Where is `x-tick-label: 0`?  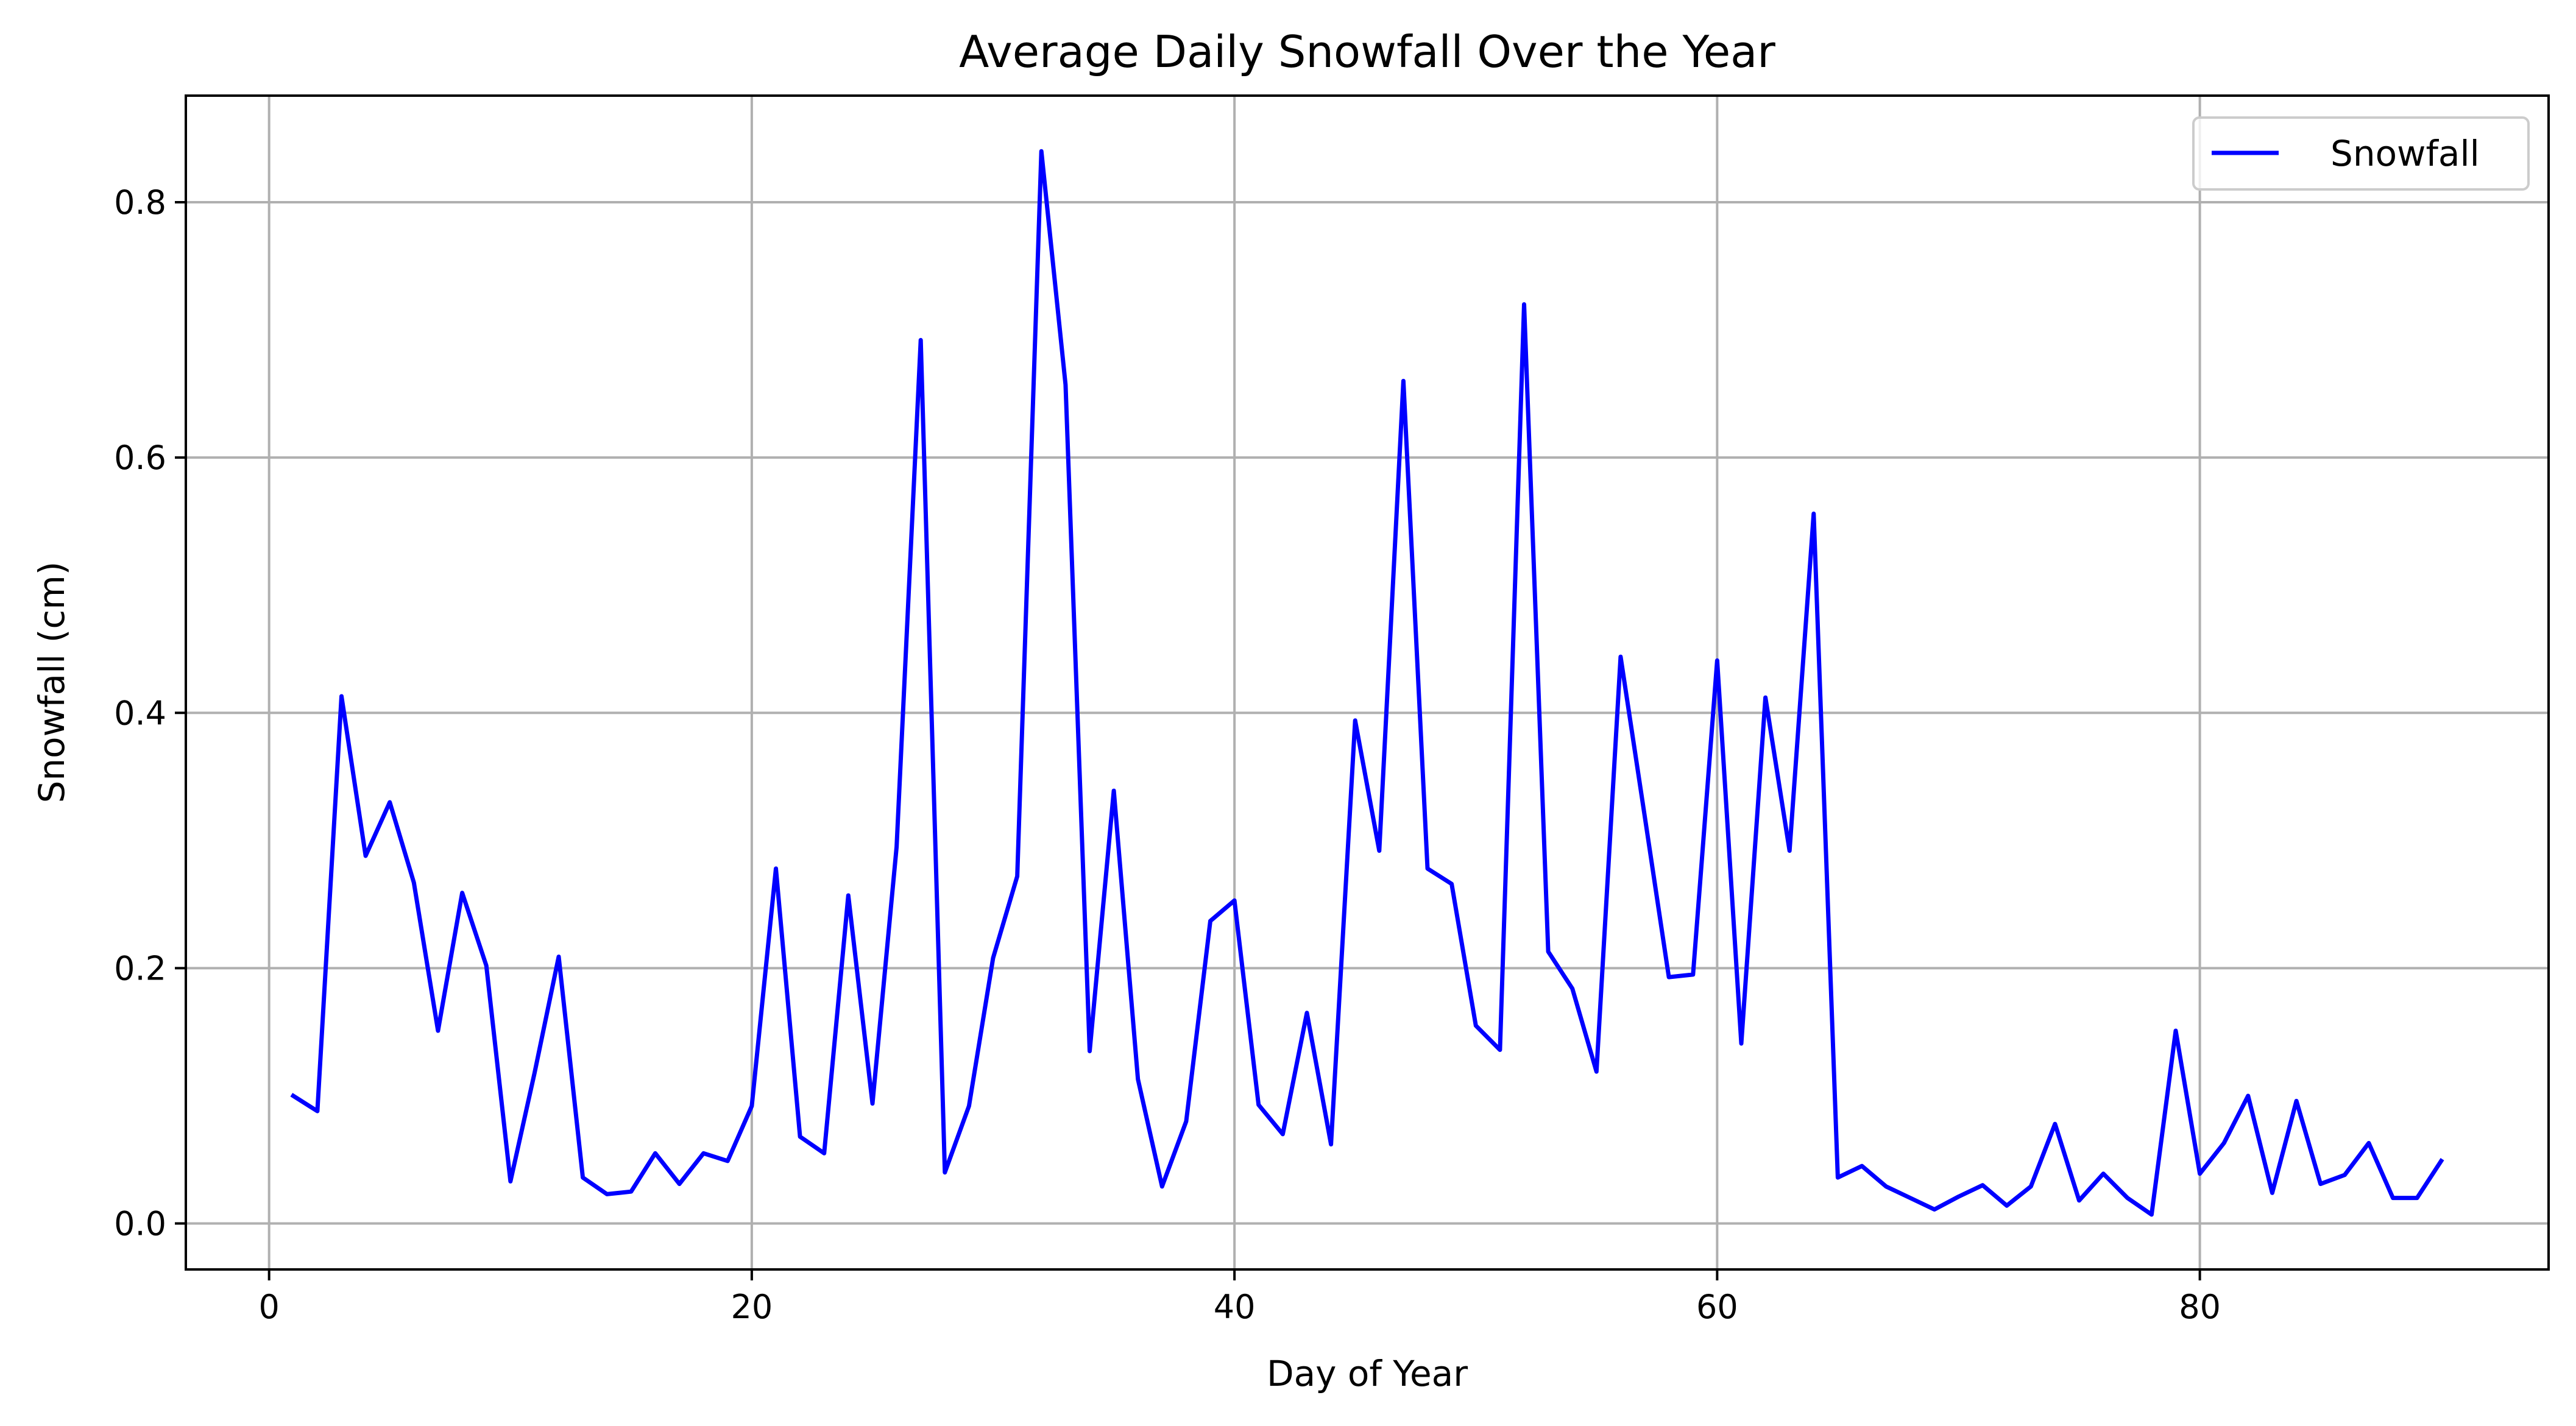
x-tick-label: 0 is located at coordinates (268, 1307).